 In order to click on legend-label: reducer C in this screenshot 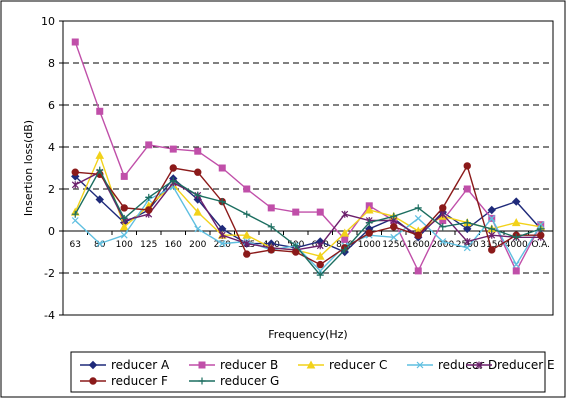, I will do `click(358, 365)`.